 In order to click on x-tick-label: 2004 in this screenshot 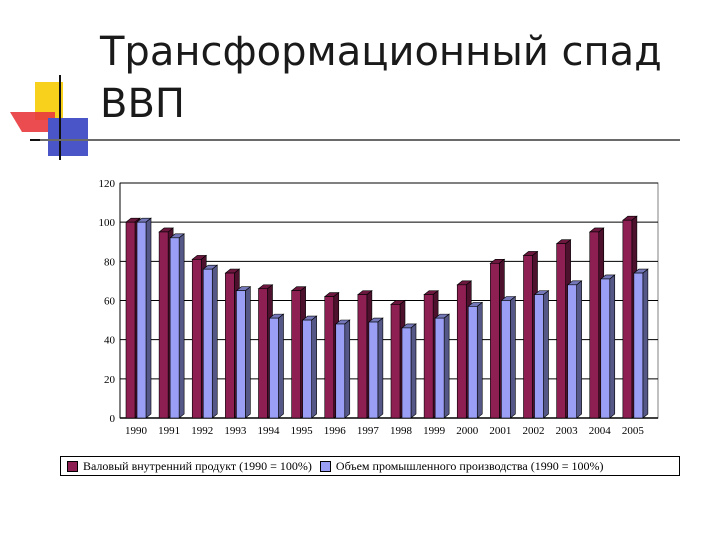, I will do `click(600, 431)`.